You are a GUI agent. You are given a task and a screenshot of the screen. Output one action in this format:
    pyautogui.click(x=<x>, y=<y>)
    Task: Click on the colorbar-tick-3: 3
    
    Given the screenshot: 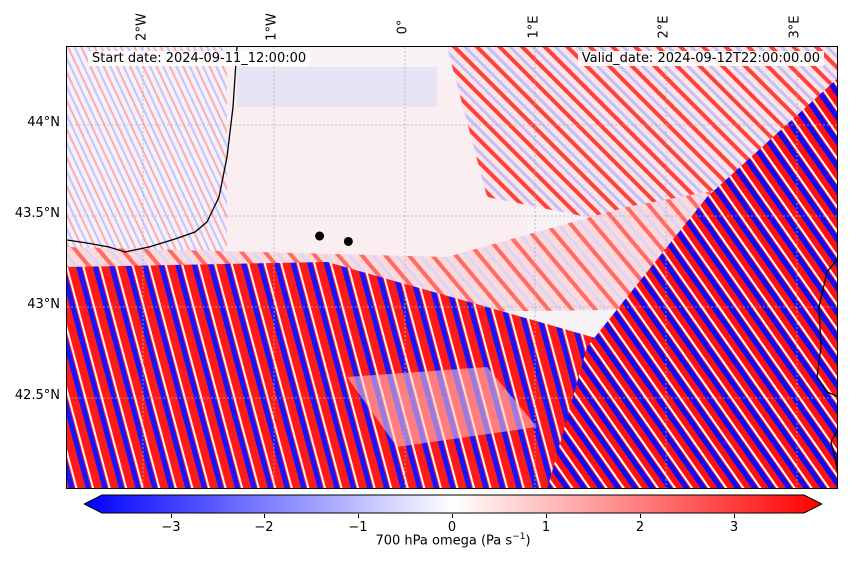 What is the action you would take?
    pyautogui.click(x=734, y=527)
    